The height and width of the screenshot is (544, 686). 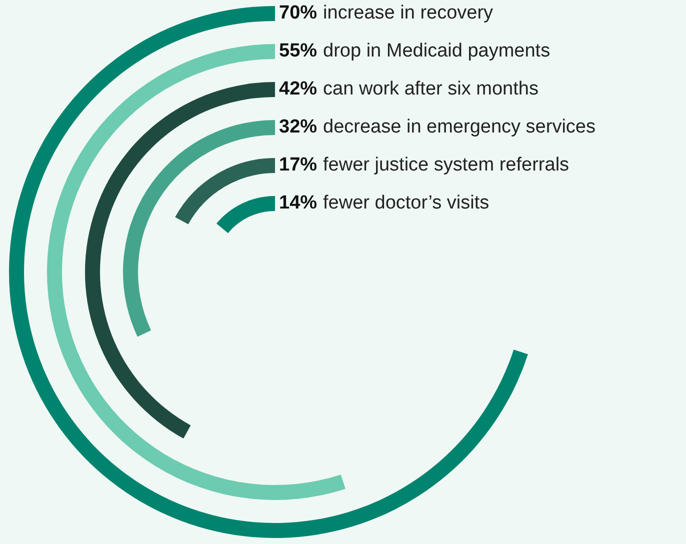 What do you see at coordinates (446, 165) in the screenshot?
I see `category-label: fewer justice system referrals` at bounding box center [446, 165].